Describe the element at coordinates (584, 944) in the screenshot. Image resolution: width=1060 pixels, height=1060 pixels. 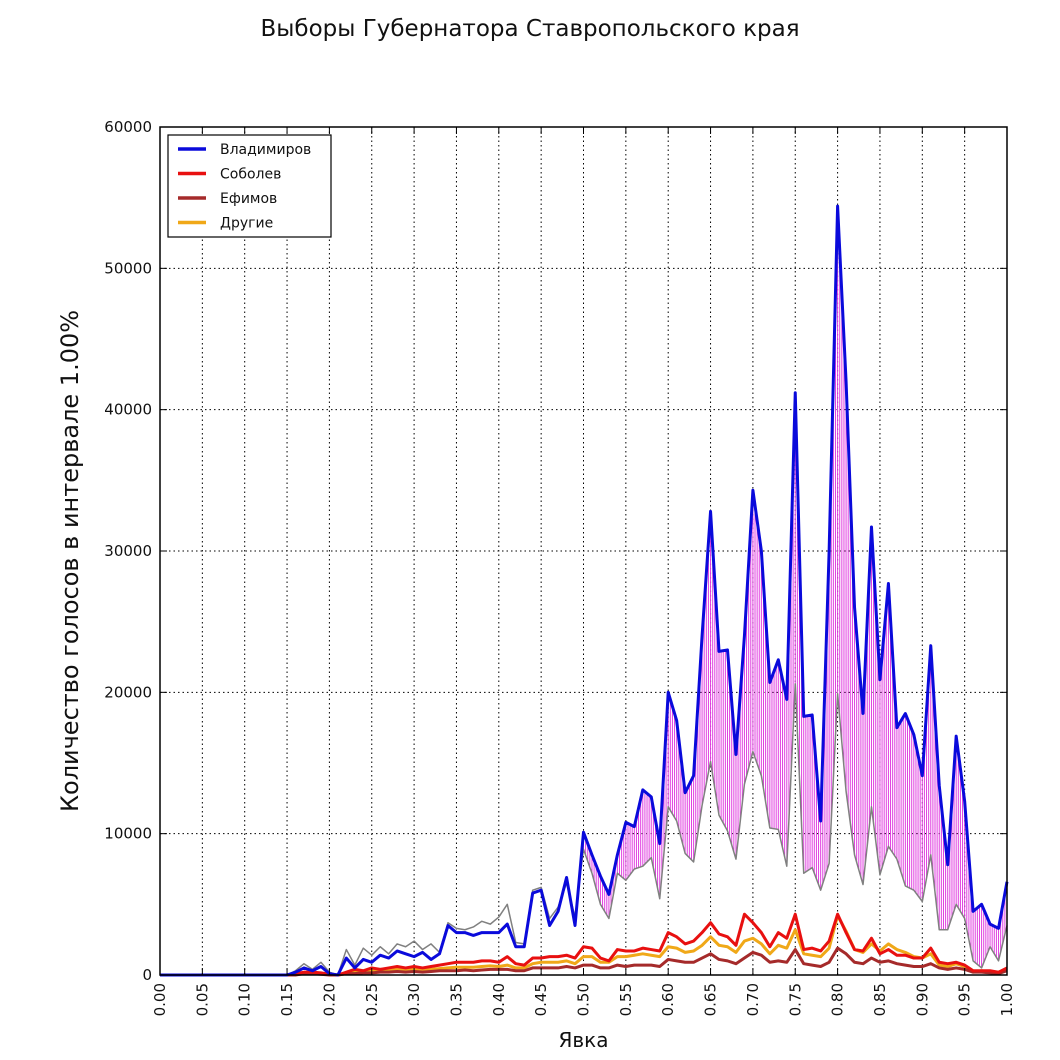
I see `series-line` at that location.